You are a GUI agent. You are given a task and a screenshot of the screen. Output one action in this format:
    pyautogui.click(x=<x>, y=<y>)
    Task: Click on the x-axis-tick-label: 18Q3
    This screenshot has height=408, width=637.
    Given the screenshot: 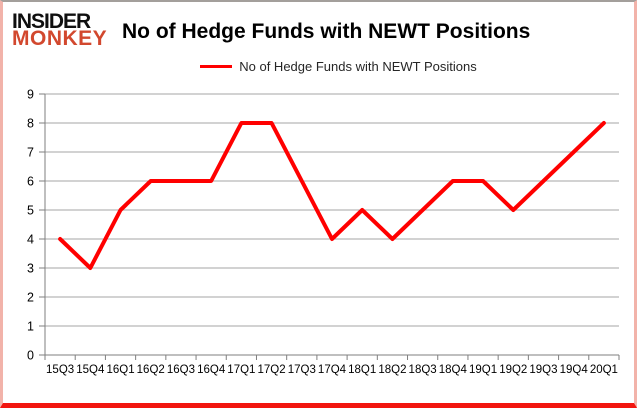 What is the action you would take?
    pyautogui.click(x=423, y=370)
    